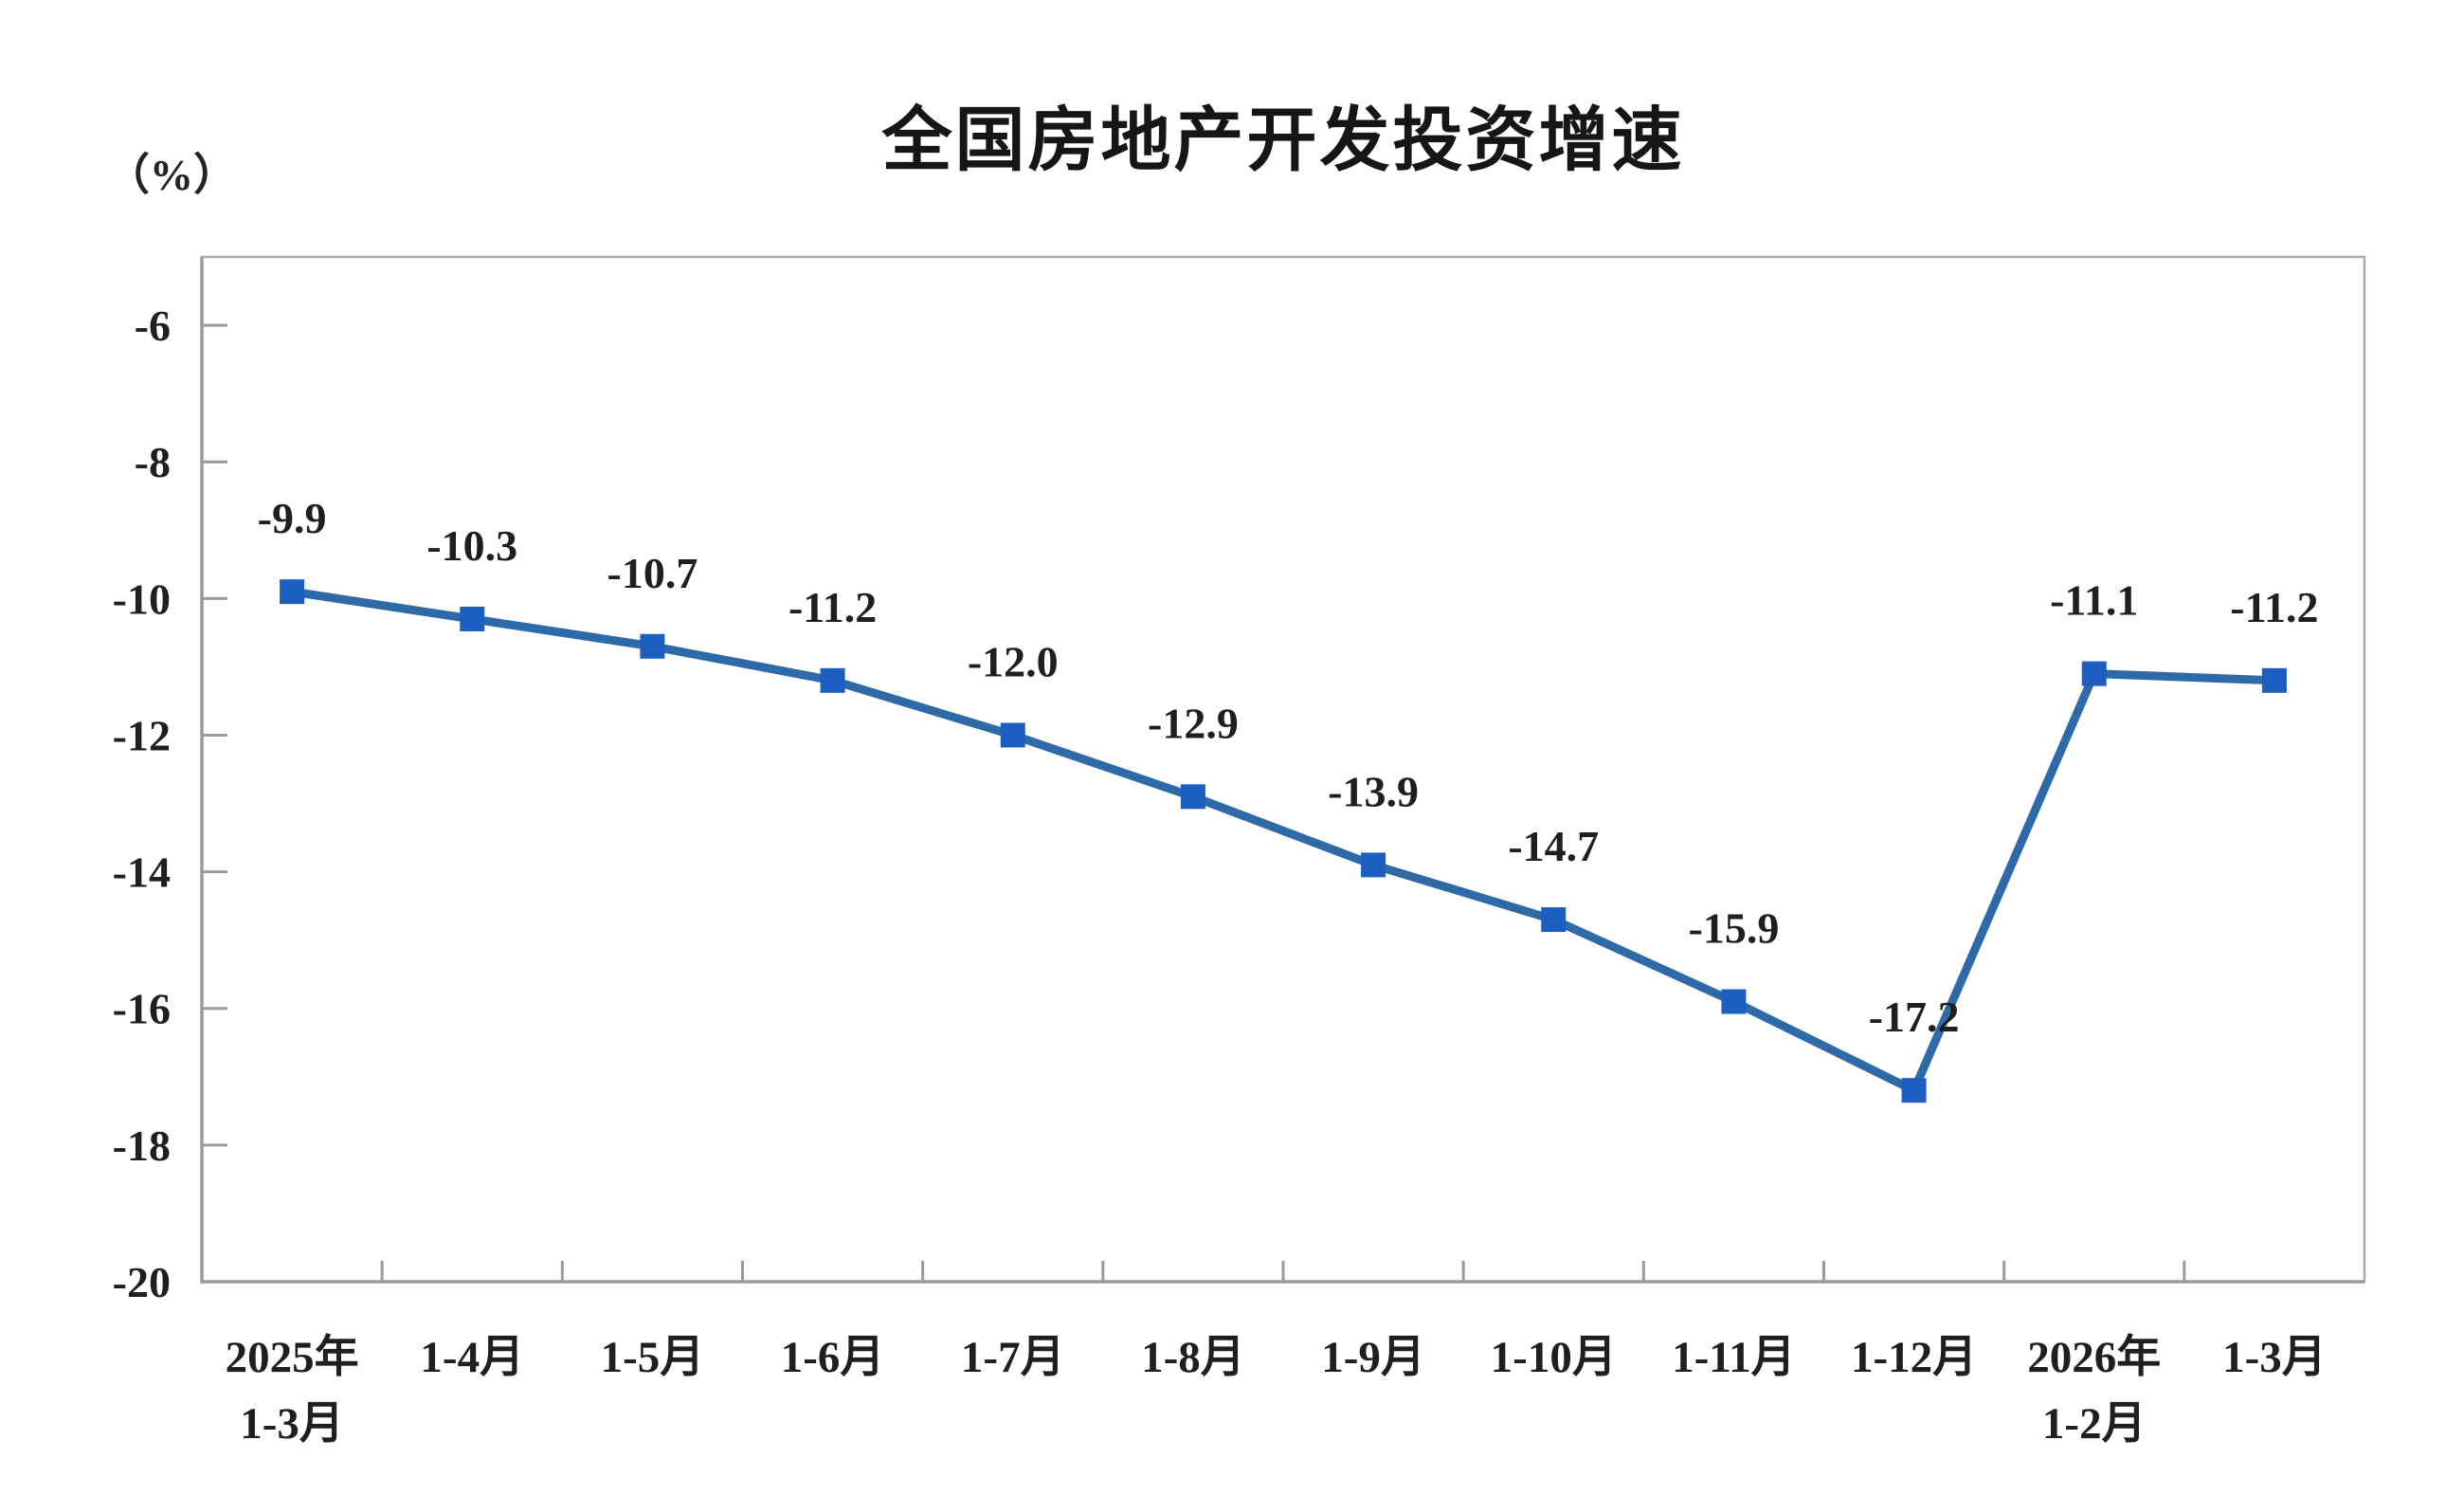 Image resolution: width=2464 pixels, height=1495 pixels. What do you see at coordinates (142, 1145) in the screenshot?
I see `y-tick-label: -18` at bounding box center [142, 1145].